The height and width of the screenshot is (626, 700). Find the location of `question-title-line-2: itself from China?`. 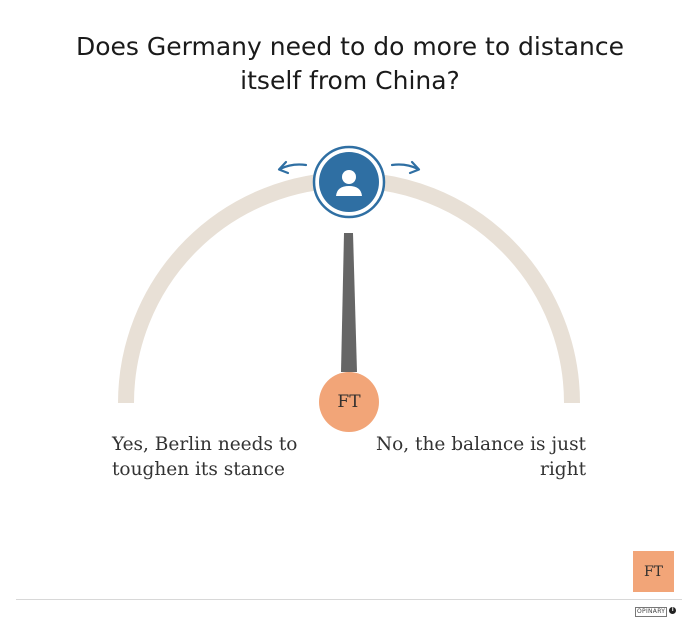

question-title-line-2: itself from China? is located at coordinates (350, 80).